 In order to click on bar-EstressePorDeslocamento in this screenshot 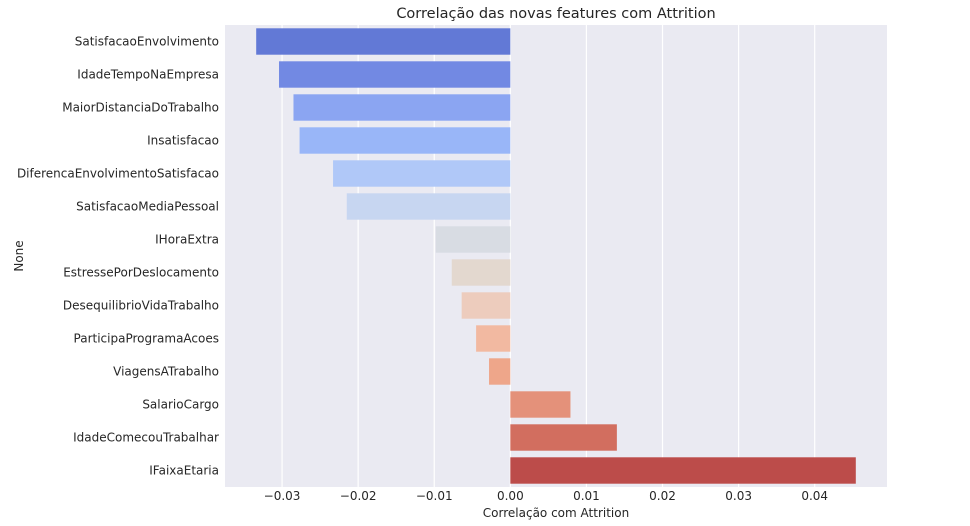, I will do `click(481, 272)`.